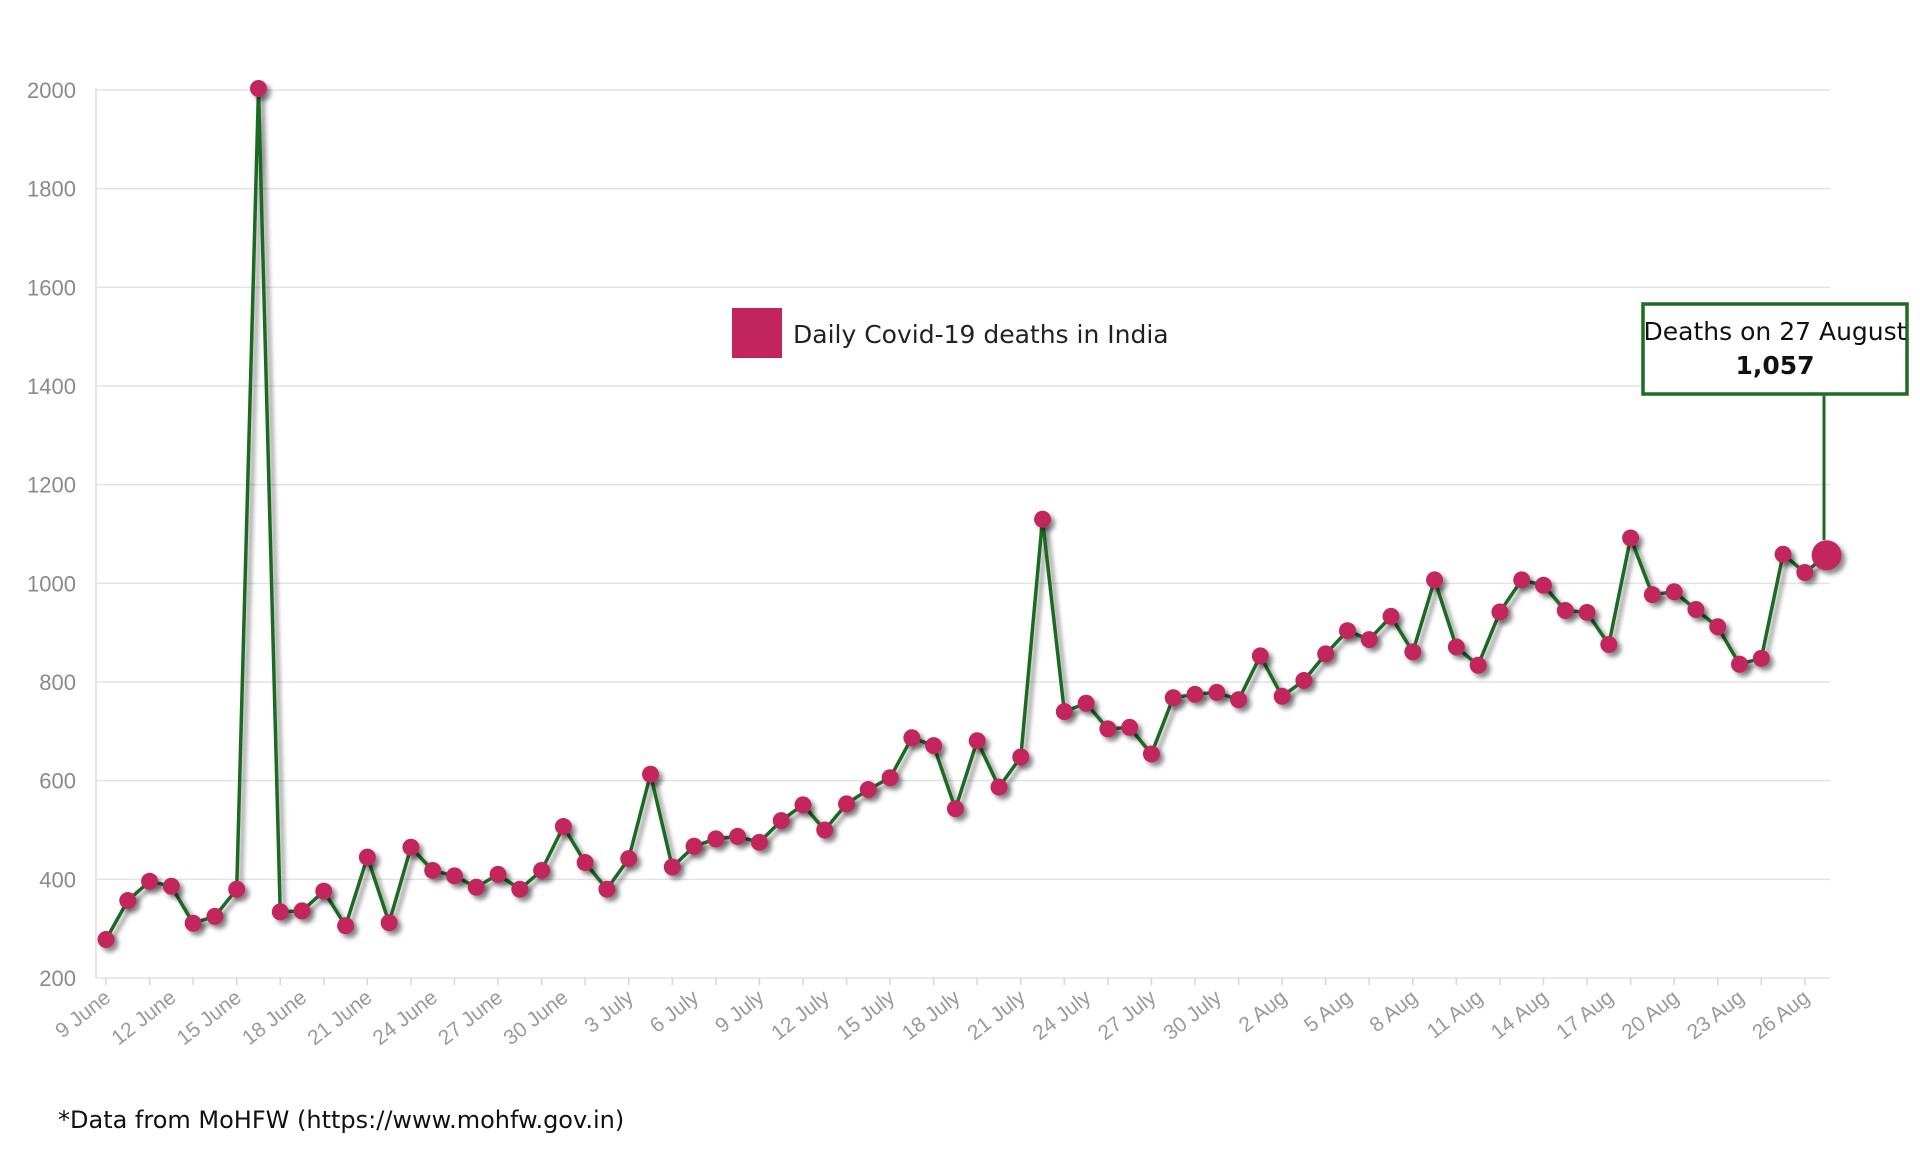  I want to click on legend-label: Daily Covid-19 deaths in India, so click(981, 334).